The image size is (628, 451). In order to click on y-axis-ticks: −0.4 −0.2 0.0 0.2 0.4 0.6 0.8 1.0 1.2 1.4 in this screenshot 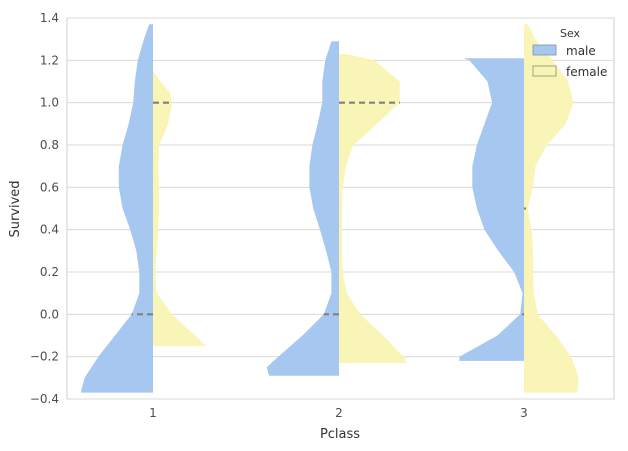, I will do `click(44, 208)`.